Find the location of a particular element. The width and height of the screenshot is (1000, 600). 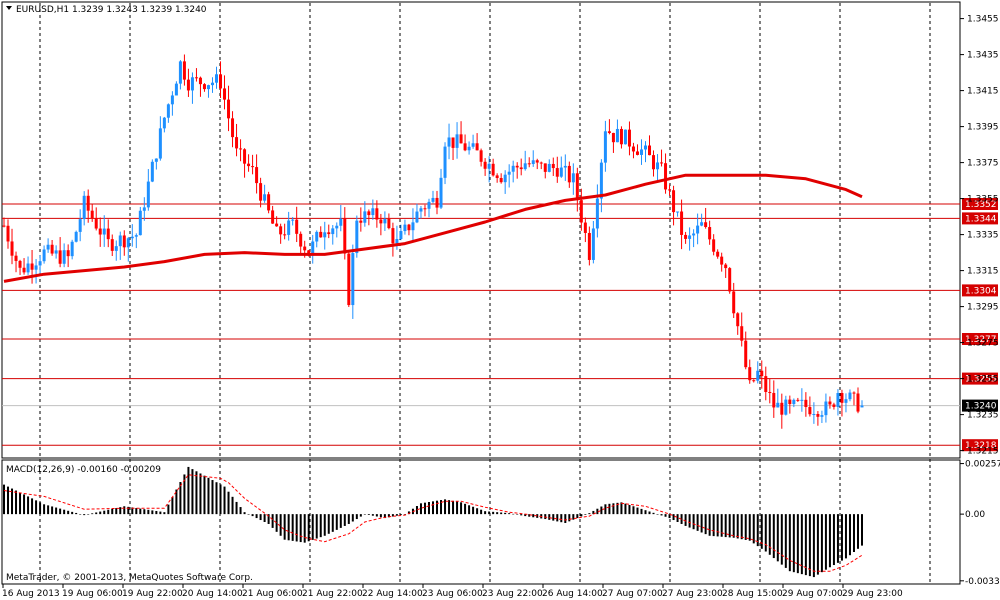

time-tick-label: 23 Aug 06:00 is located at coordinates (452, 594).